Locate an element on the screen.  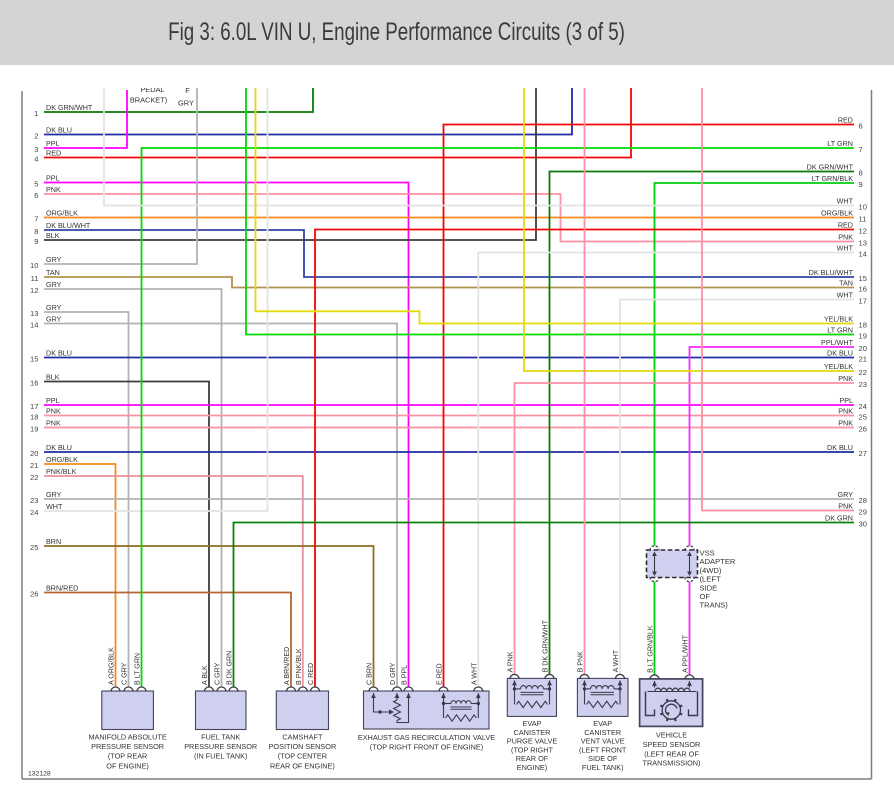
egr-wiper-line is located at coordinates (380, 705).